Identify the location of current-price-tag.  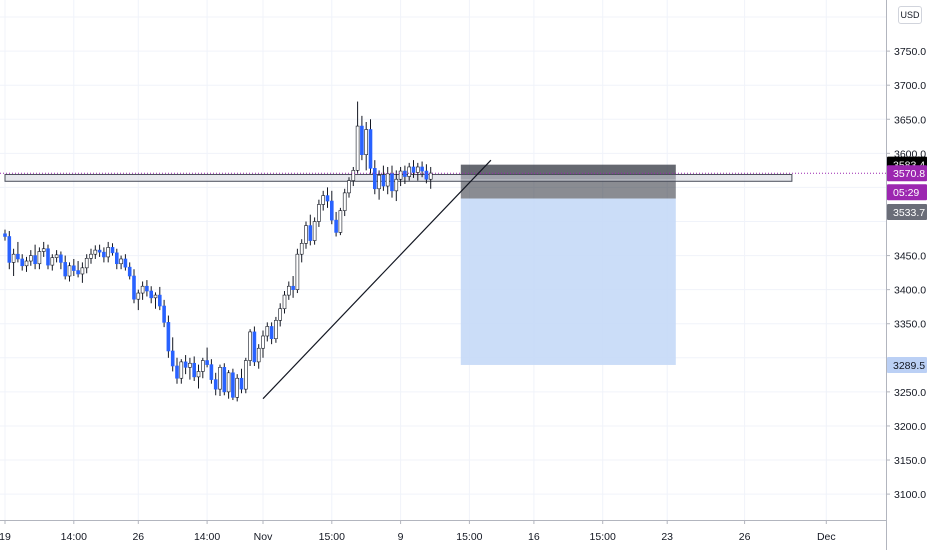
(907, 173).